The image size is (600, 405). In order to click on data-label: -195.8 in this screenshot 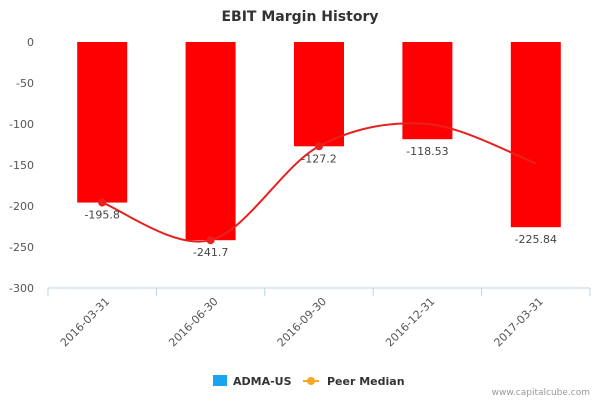, I will do `click(101, 215)`.